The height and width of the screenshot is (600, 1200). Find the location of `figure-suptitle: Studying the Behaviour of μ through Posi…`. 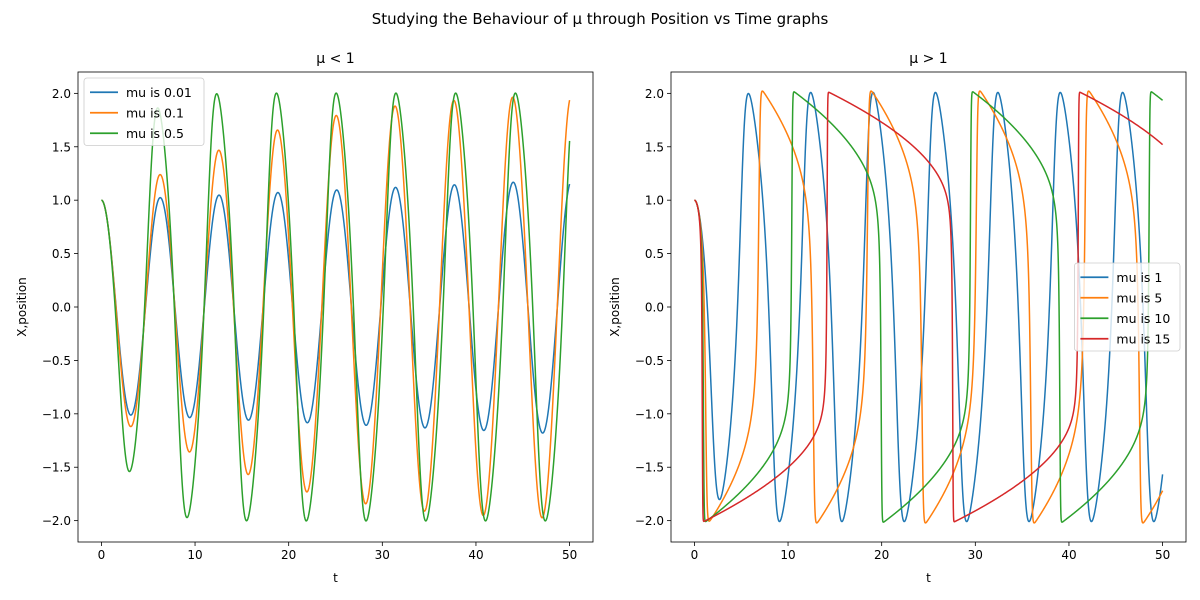

figure-suptitle: Studying the Behaviour of μ through Posi… is located at coordinates (600, 19).